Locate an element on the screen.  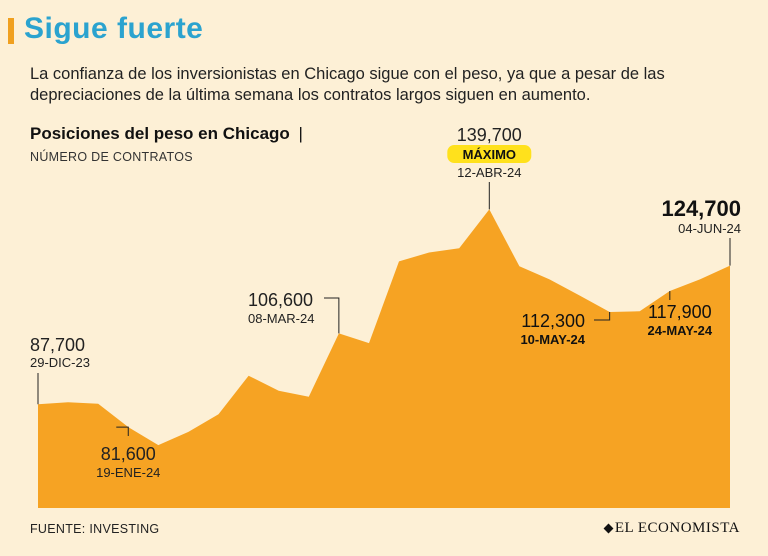
annotation-date-19-ene-24: 19-ENE-24 is located at coordinates (128, 472).